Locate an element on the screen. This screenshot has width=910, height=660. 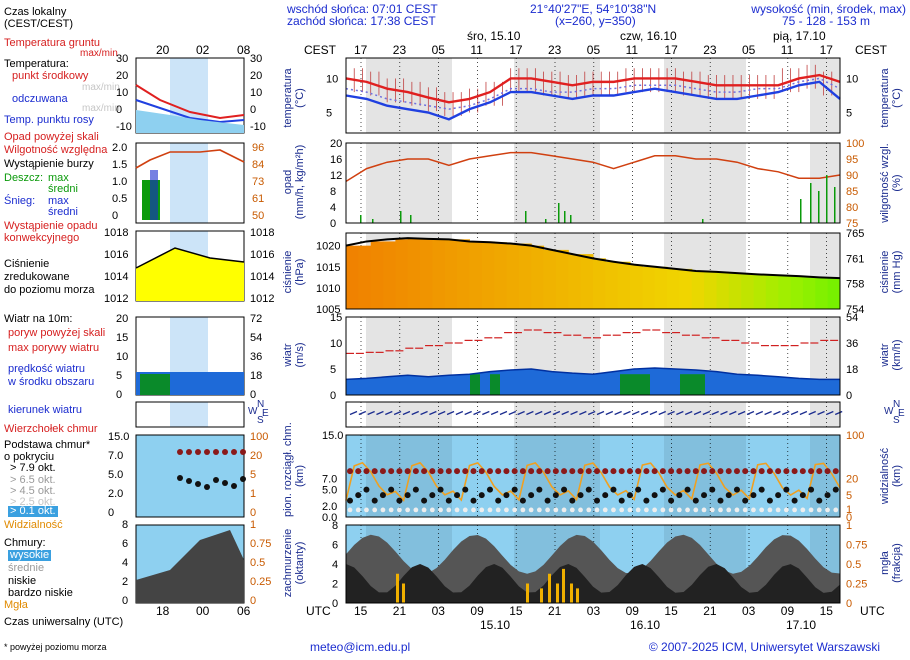
legend-okt45: > 4.5 okt. is located at coordinates (33, 491).